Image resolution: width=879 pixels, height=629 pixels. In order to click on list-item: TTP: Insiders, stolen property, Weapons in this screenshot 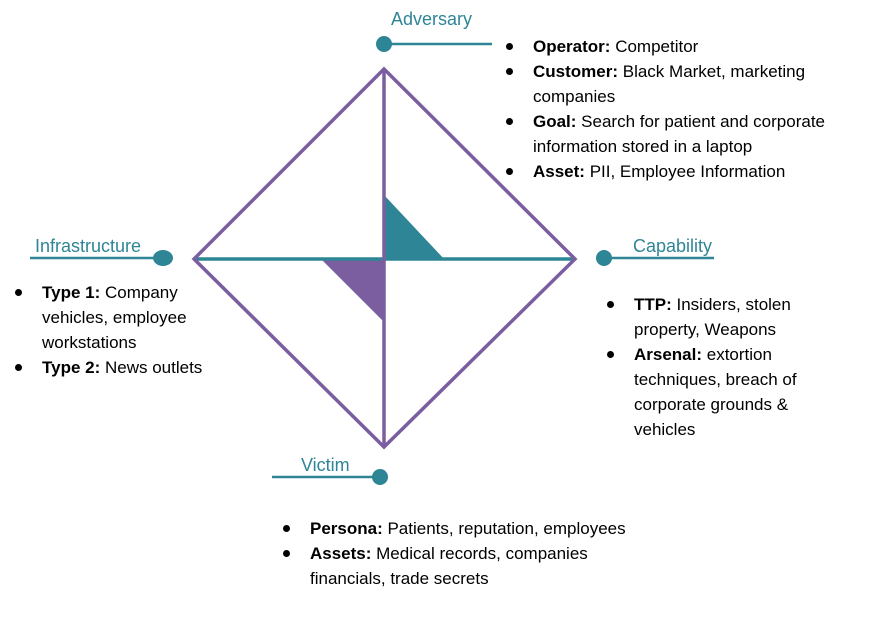, I will do `click(704, 317)`.